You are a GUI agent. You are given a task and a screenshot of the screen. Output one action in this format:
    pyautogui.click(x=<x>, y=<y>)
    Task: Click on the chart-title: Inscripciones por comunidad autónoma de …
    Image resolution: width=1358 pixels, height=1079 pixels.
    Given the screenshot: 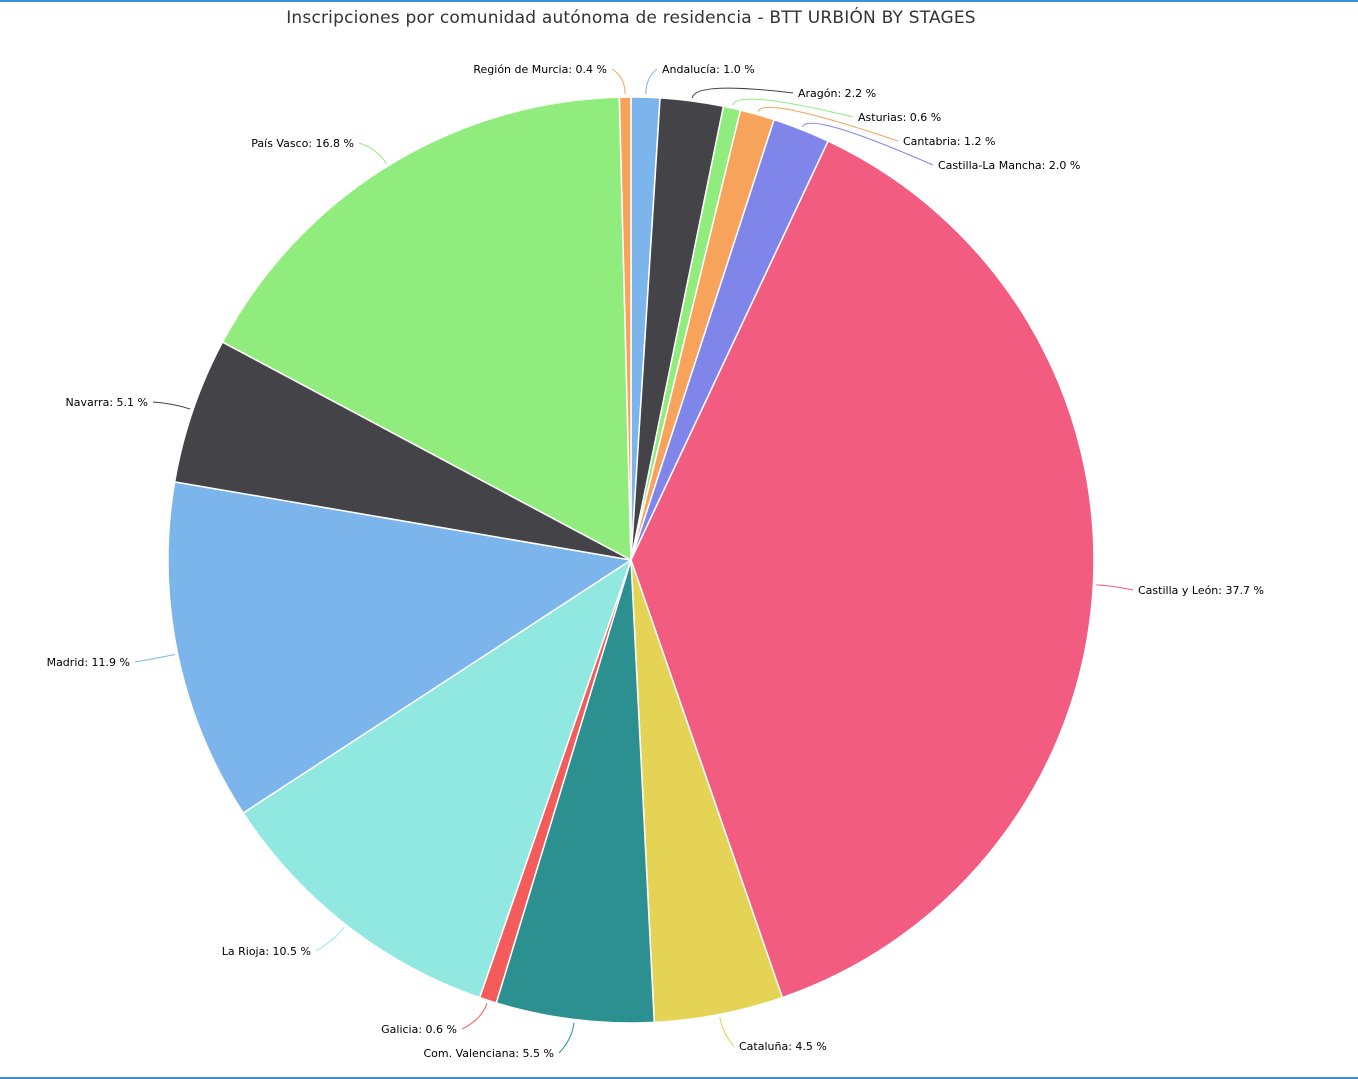 What is the action you would take?
    pyautogui.click(x=631, y=18)
    